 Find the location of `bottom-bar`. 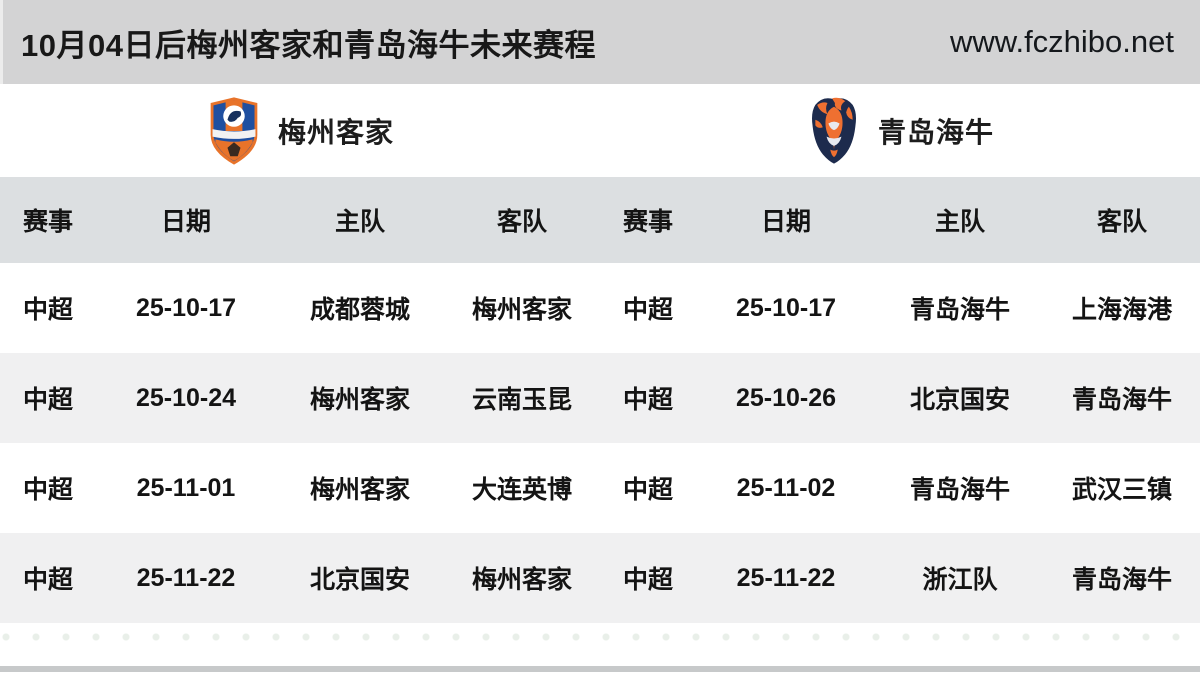

bottom-bar is located at coordinates (600, 669).